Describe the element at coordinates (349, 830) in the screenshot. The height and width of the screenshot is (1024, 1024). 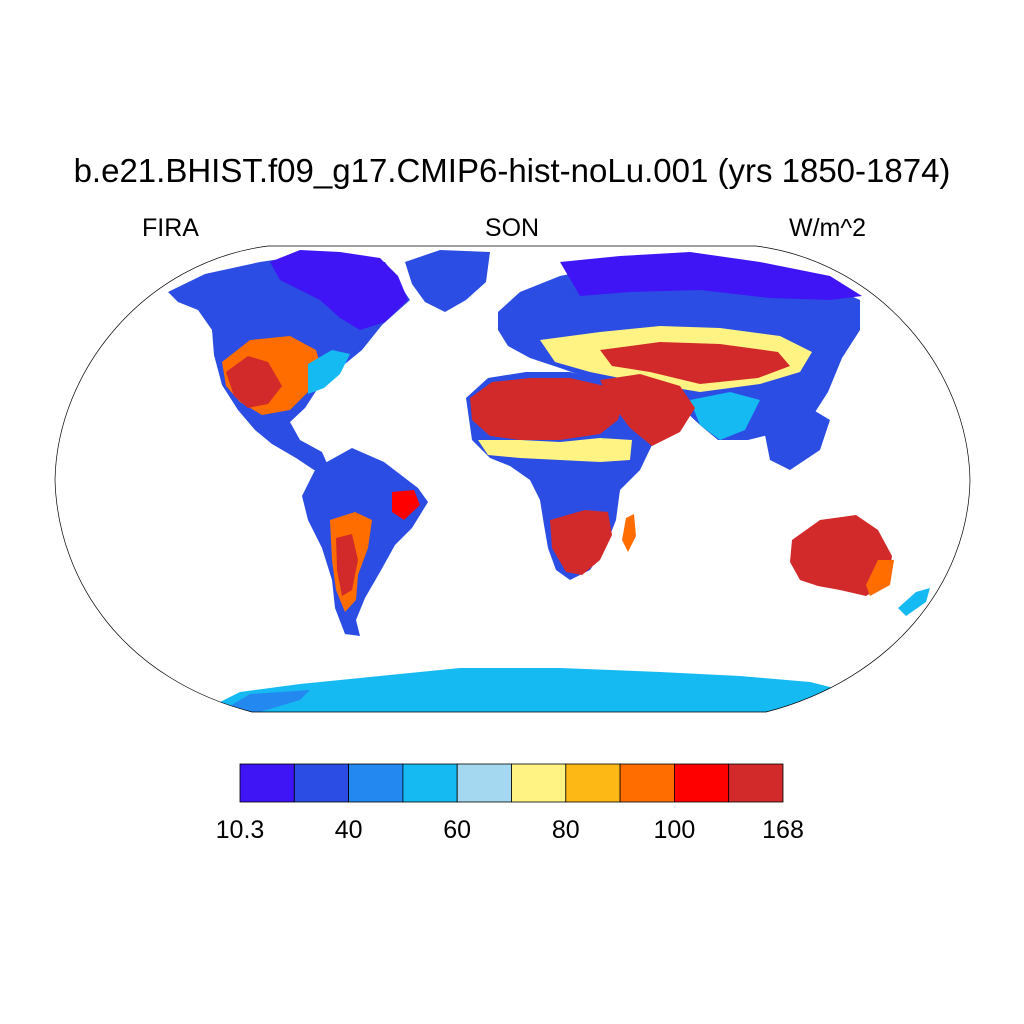
I see `colorbar-tick-label: 40` at that location.